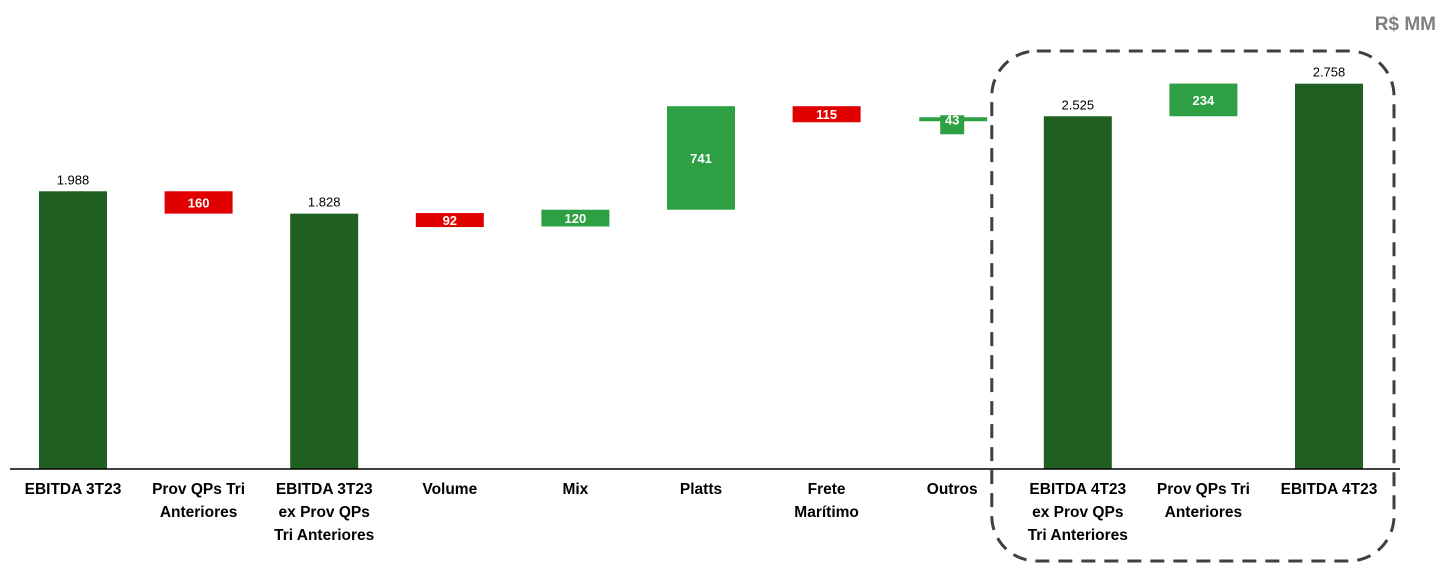 The image size is (1442, 564). I want to click on bar-value-label: 741, so click(701, 158).